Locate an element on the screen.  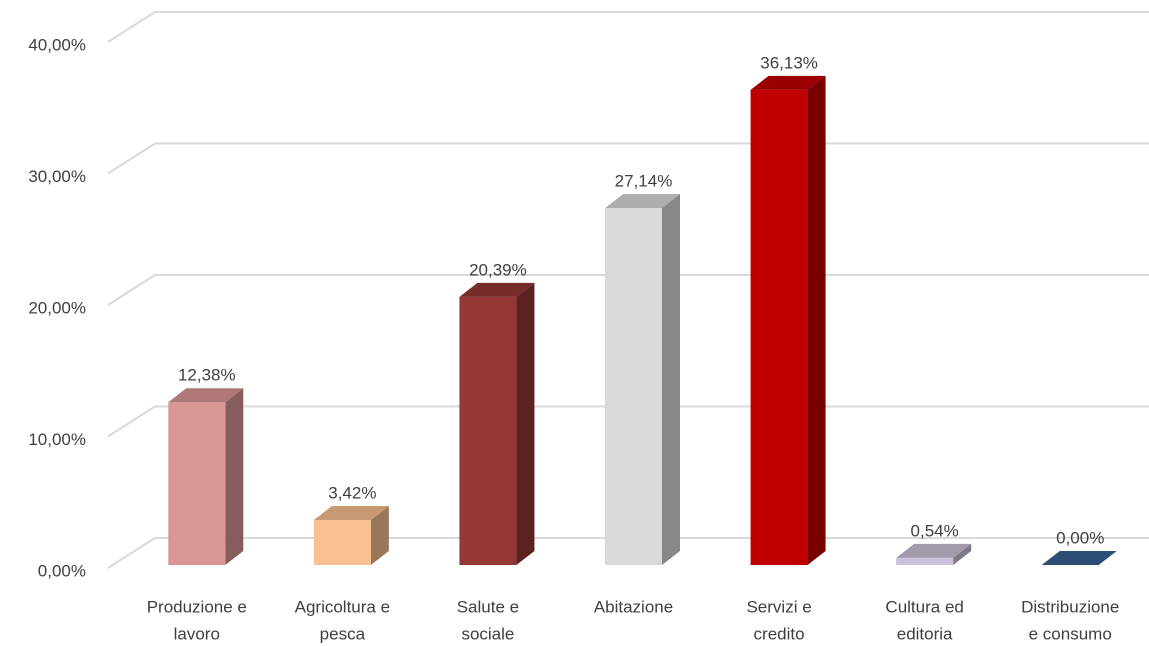
value-label: 20,39% is located at coordinates (498, 269).